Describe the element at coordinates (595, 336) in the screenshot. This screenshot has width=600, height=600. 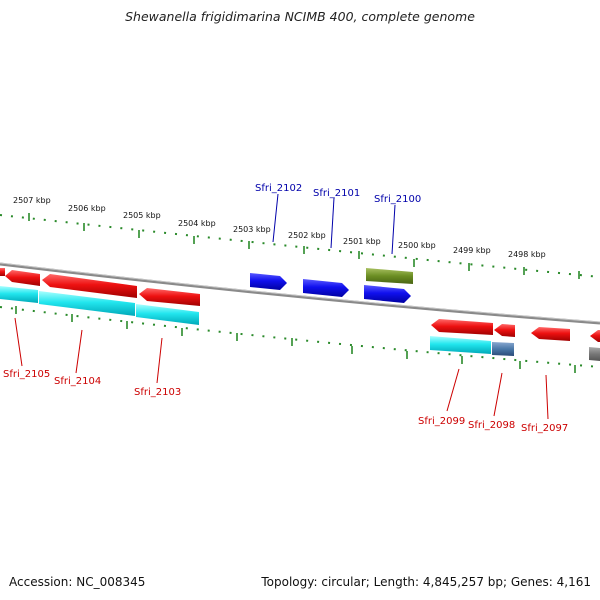
I see `cds-sfri-2096` at that location.